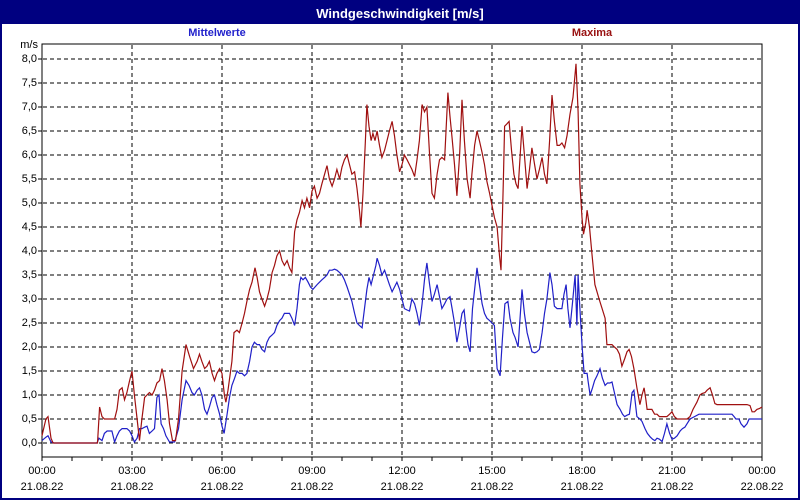  Describe the element at coordinates (29, 83) in the screenshot. I see `y-tick-label: 7,5` at that location.